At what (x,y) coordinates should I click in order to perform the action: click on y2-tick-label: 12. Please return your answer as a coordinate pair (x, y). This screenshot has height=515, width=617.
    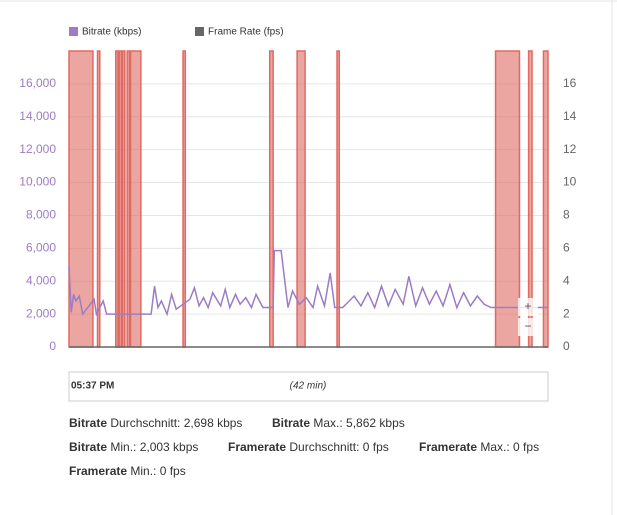
    Looking at the image, I should click on (570, 149).